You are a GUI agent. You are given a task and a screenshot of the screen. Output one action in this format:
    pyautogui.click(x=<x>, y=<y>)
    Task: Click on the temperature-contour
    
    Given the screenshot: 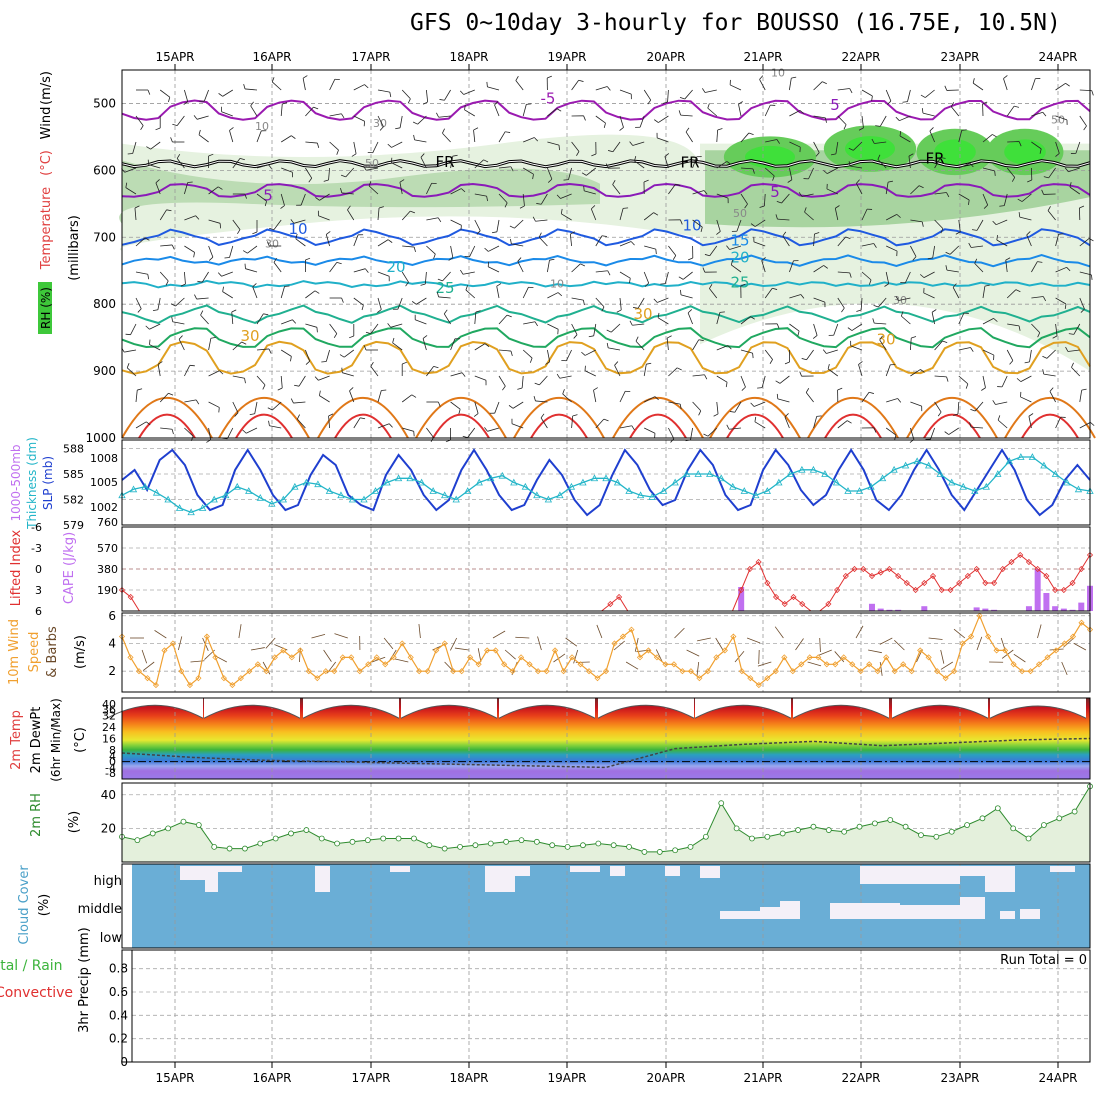 What is the action you would take?
    pyautogui.click(x=606, y=338)
    